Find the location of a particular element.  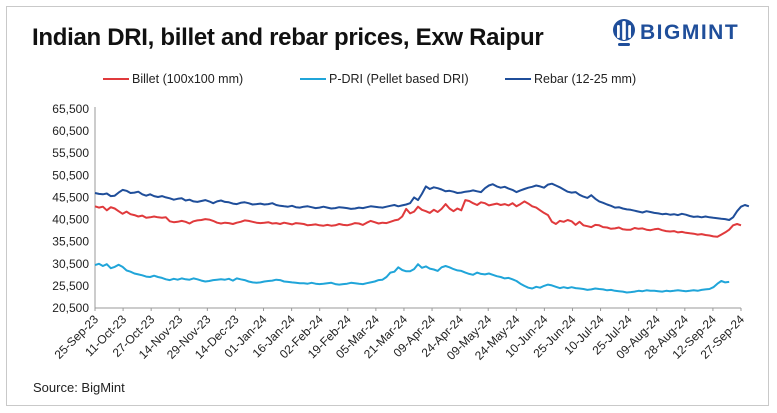

brand-logo: BIGMINT is located at coordinates (675, 33).